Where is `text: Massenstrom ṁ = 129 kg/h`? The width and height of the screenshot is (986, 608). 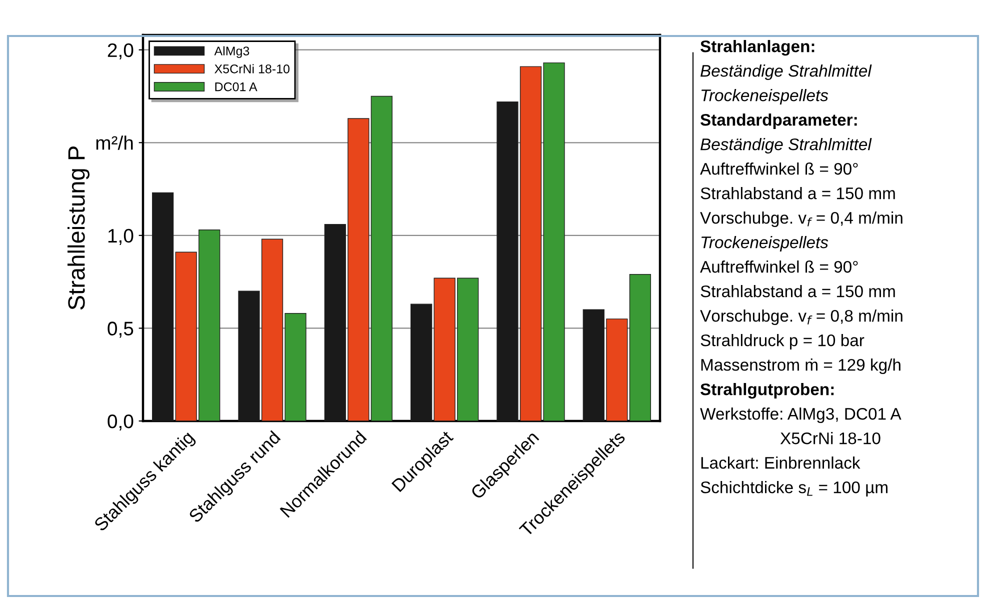 text: Massenstrom ṁ = 129 kg/h is located at coordinates (800, 366).